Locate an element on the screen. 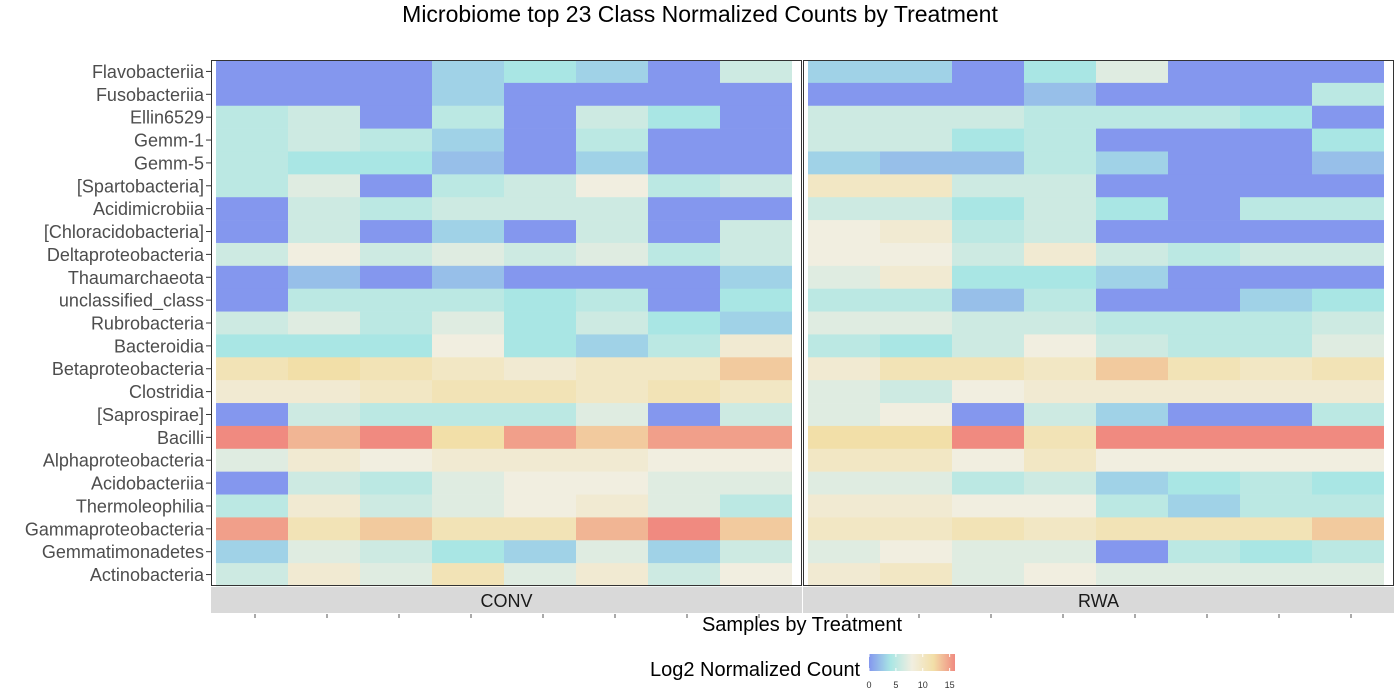 This screenshot has height=700, width=1400. row-label: Flavobacteriia is located at coordinates (148, 72).